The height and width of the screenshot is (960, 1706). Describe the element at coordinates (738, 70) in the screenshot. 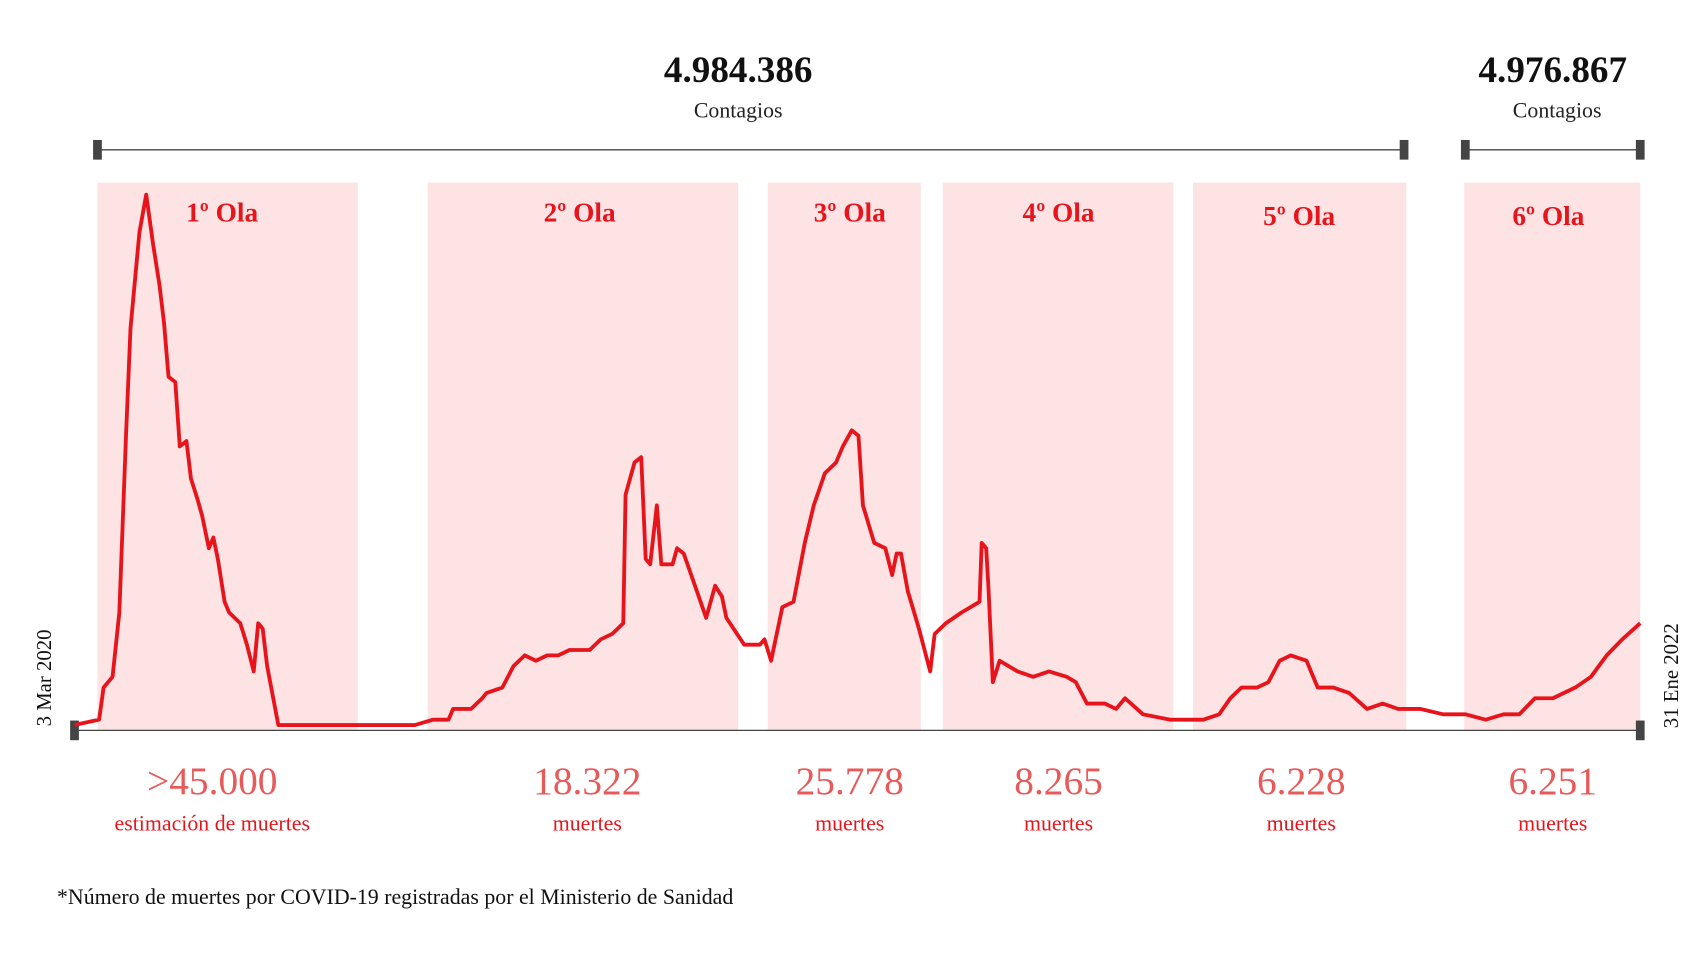

I see `total-value: 4.984.386` at that location.